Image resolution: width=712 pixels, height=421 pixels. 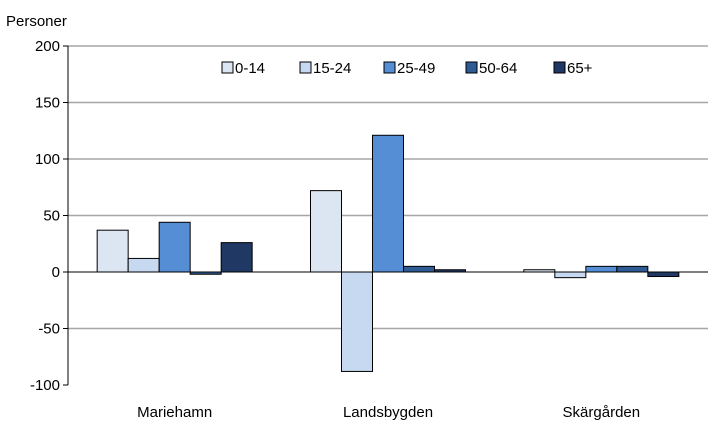 I want to click on legend: 0-14 15-24 25-49 50-64 65+, so click(x=407, y=68).